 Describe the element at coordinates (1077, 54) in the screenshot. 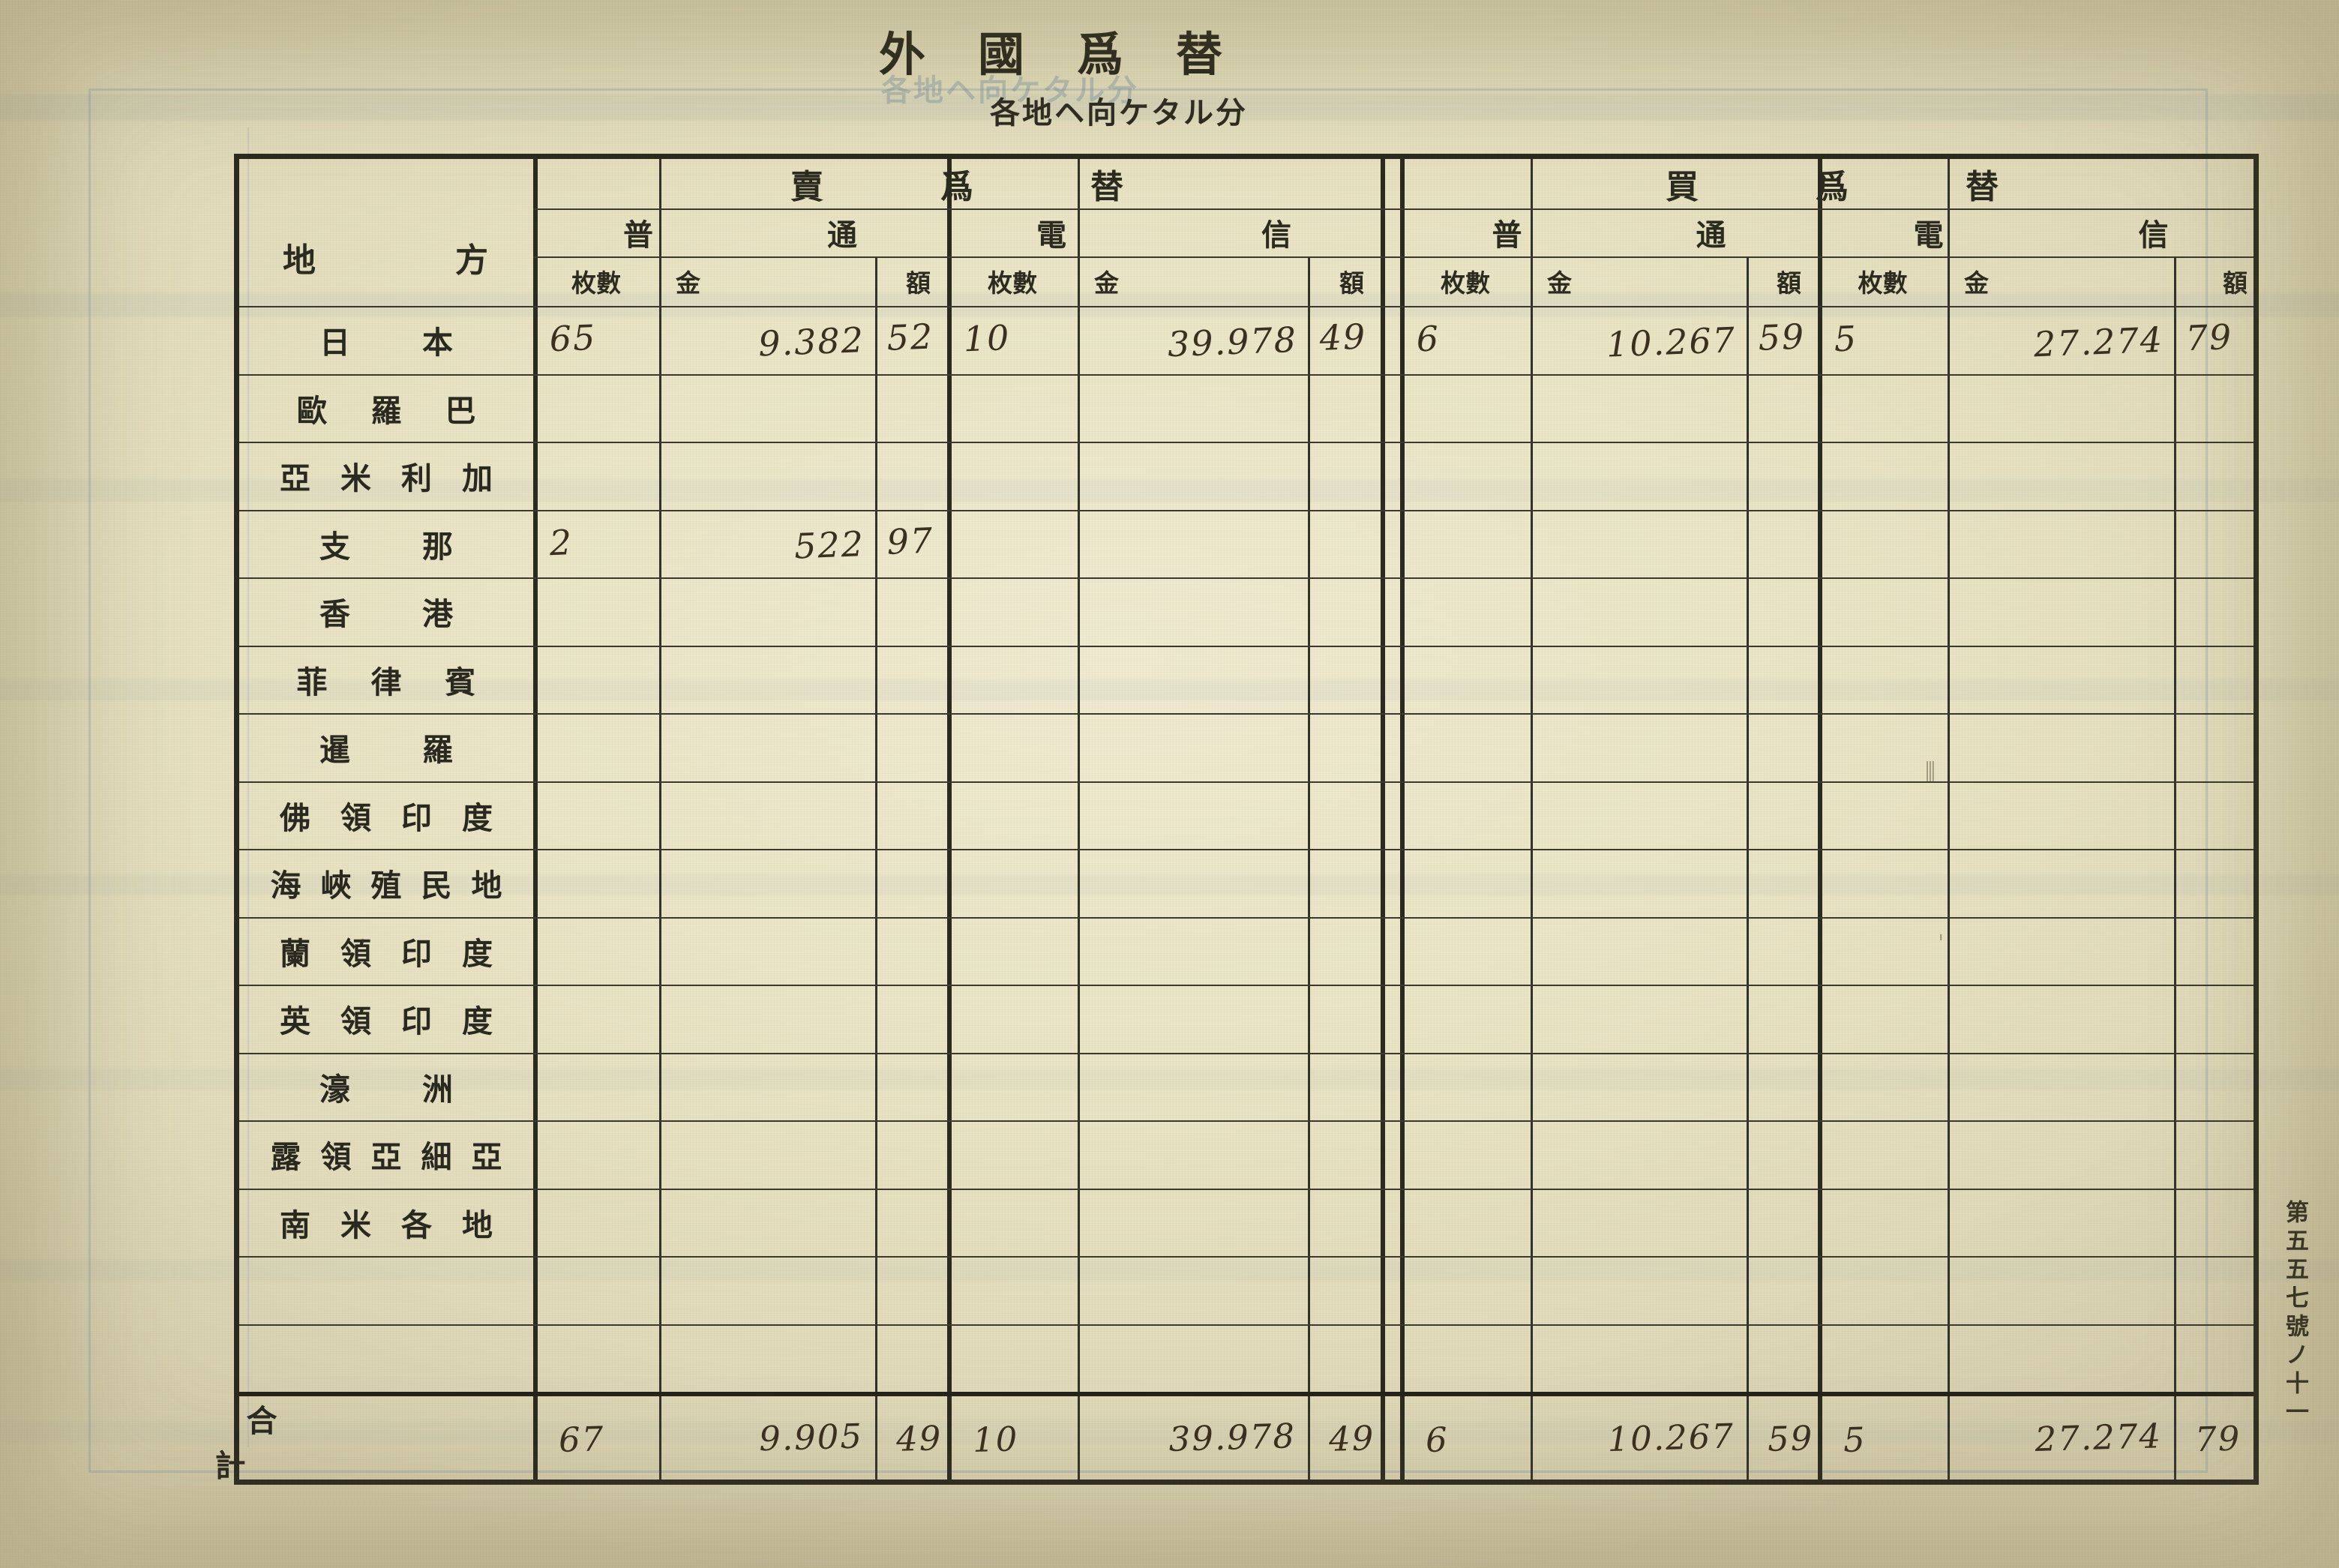

I see `page-title: 外國爲替` at that location.